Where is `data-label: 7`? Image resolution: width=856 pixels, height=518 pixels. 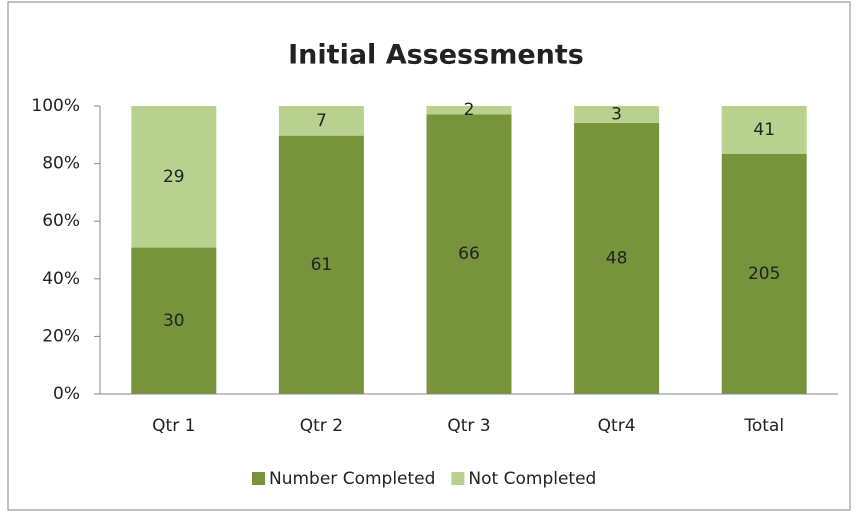
data-label: 7 is located at coordinates (321, 121).